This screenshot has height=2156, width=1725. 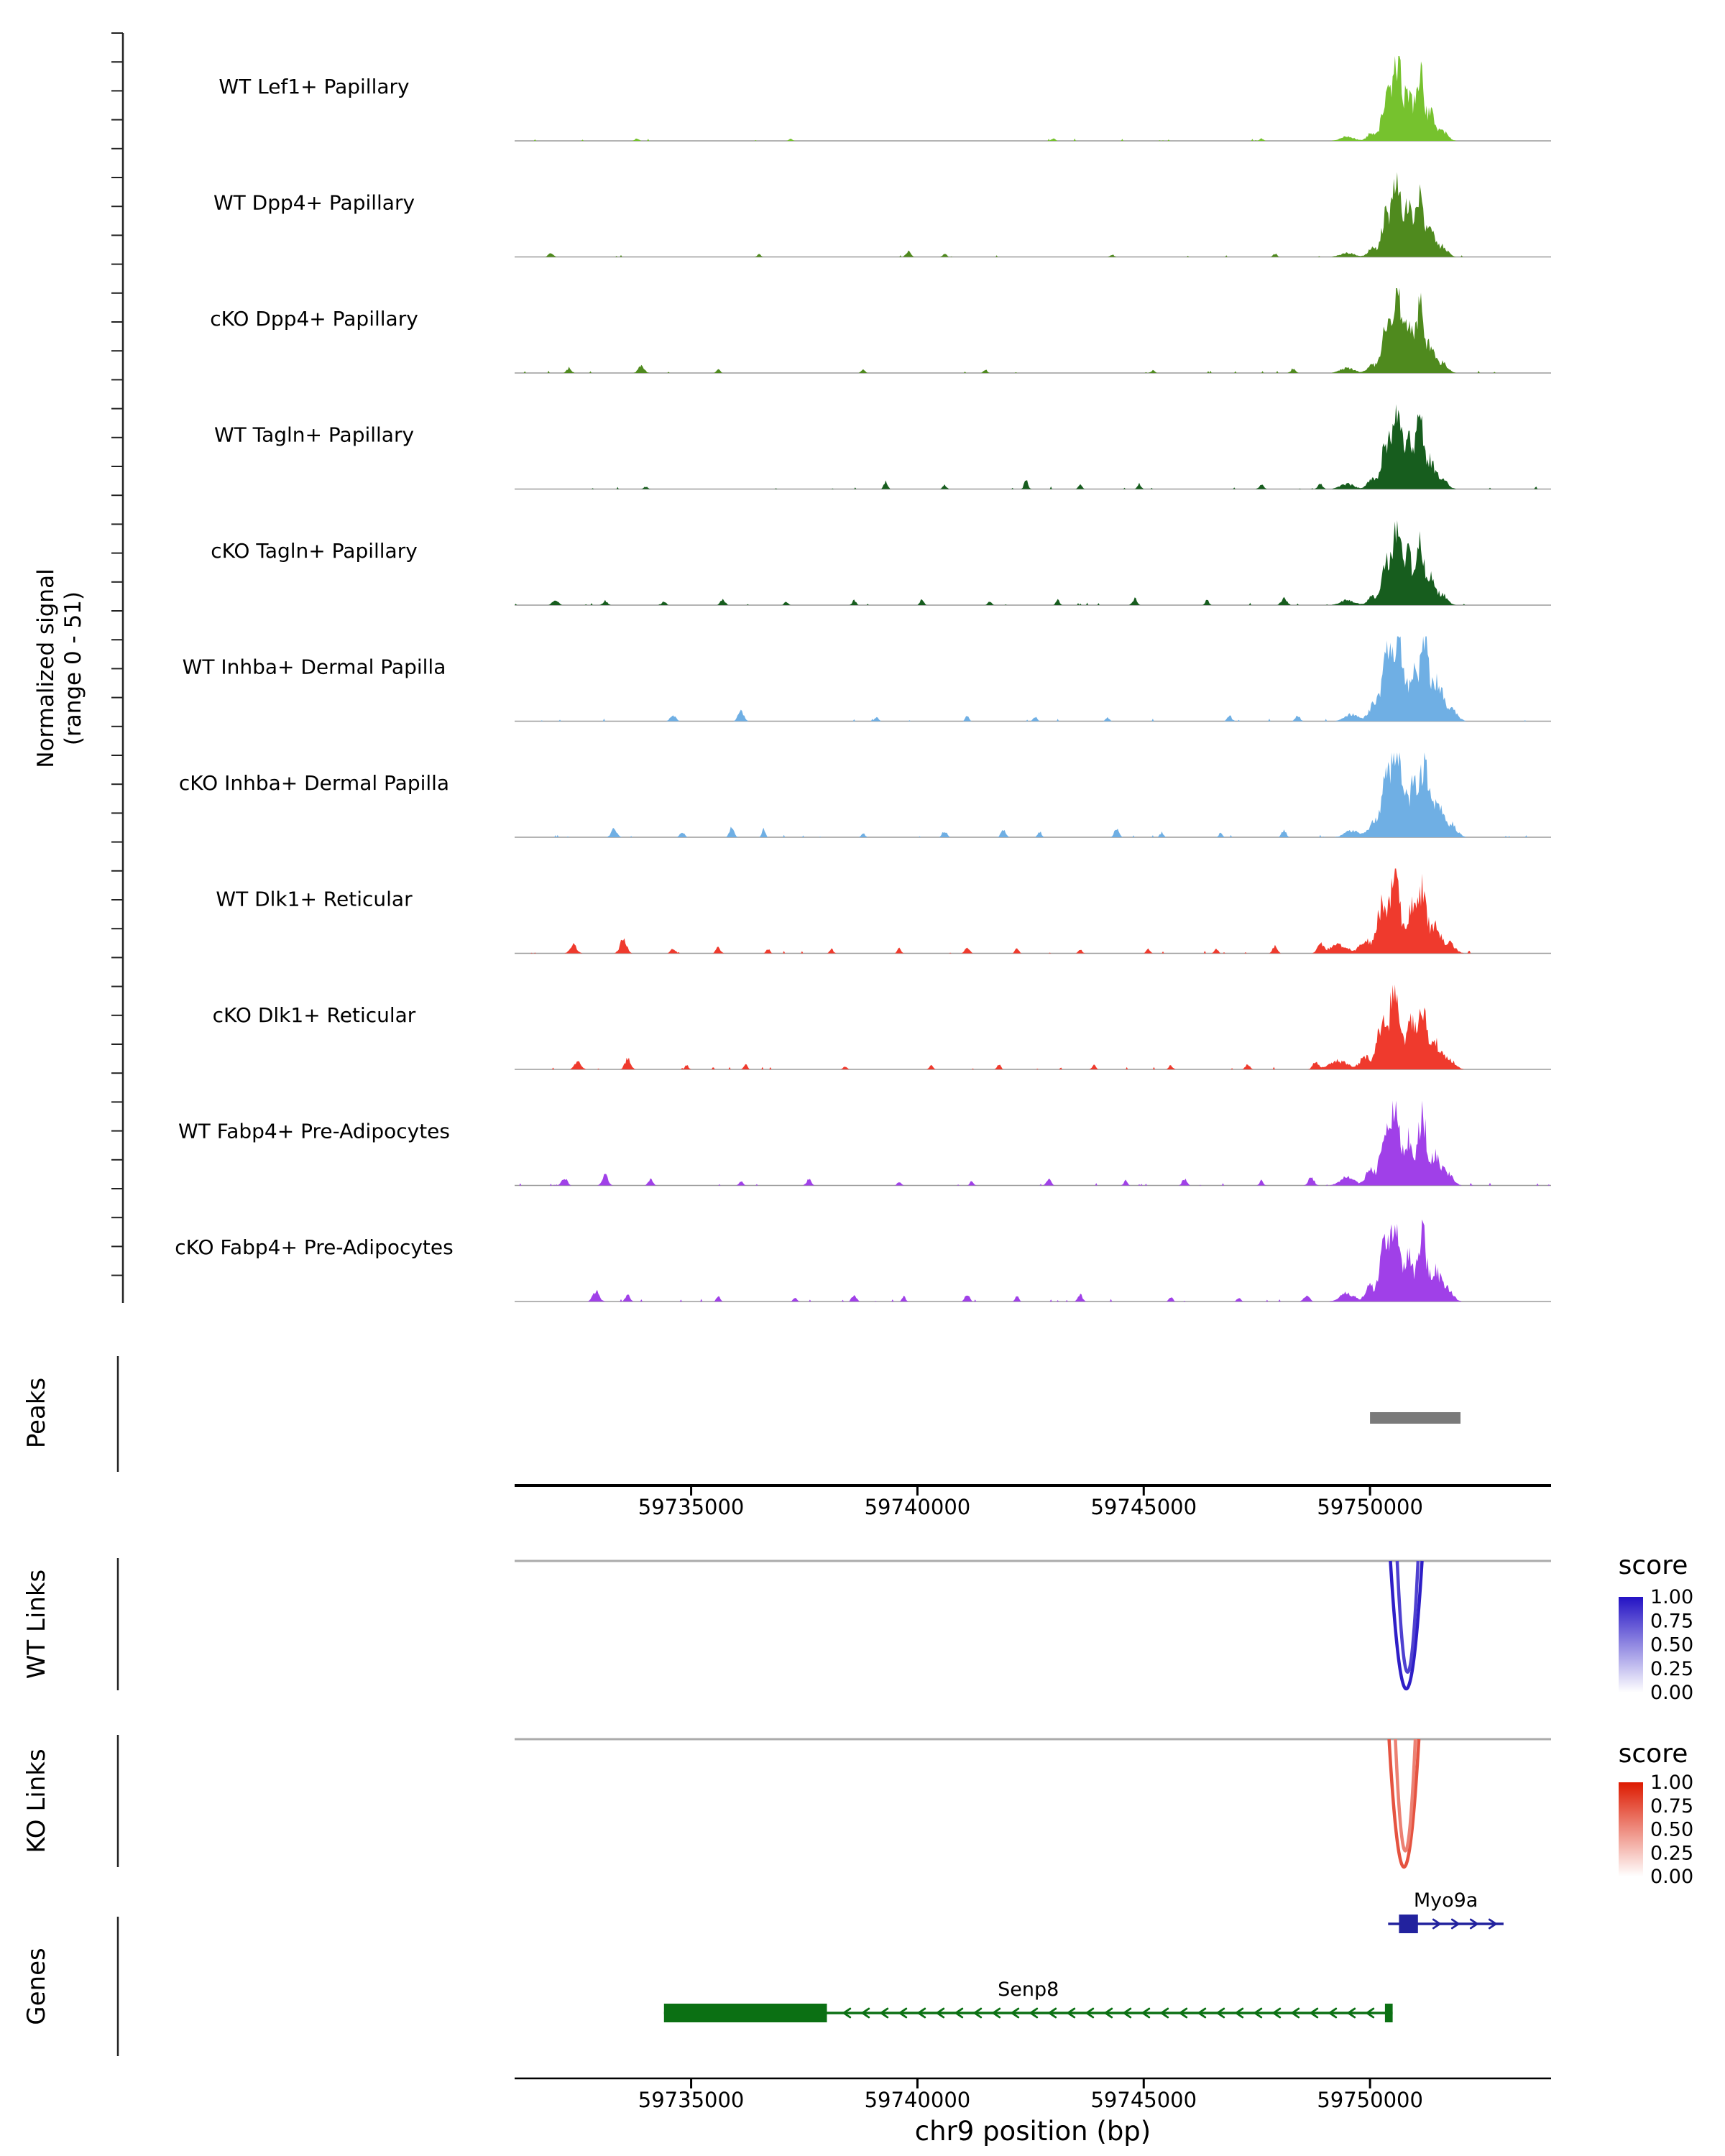 I want to click on section-label-genes: Genes, so click(x=36, y=1986).